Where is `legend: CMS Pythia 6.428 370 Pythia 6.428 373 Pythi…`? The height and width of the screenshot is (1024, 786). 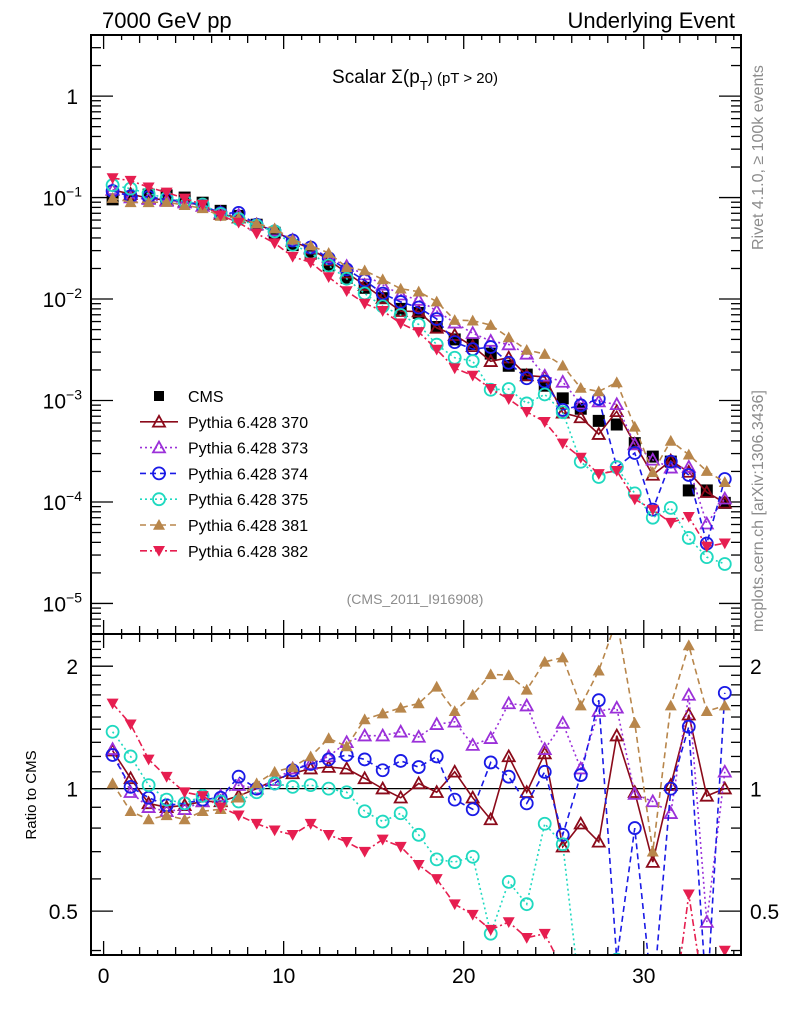
legend: CMS Pythia 6.428 370 Pythia 6.428 373 Pythi… is located at coordinates (224, 475).